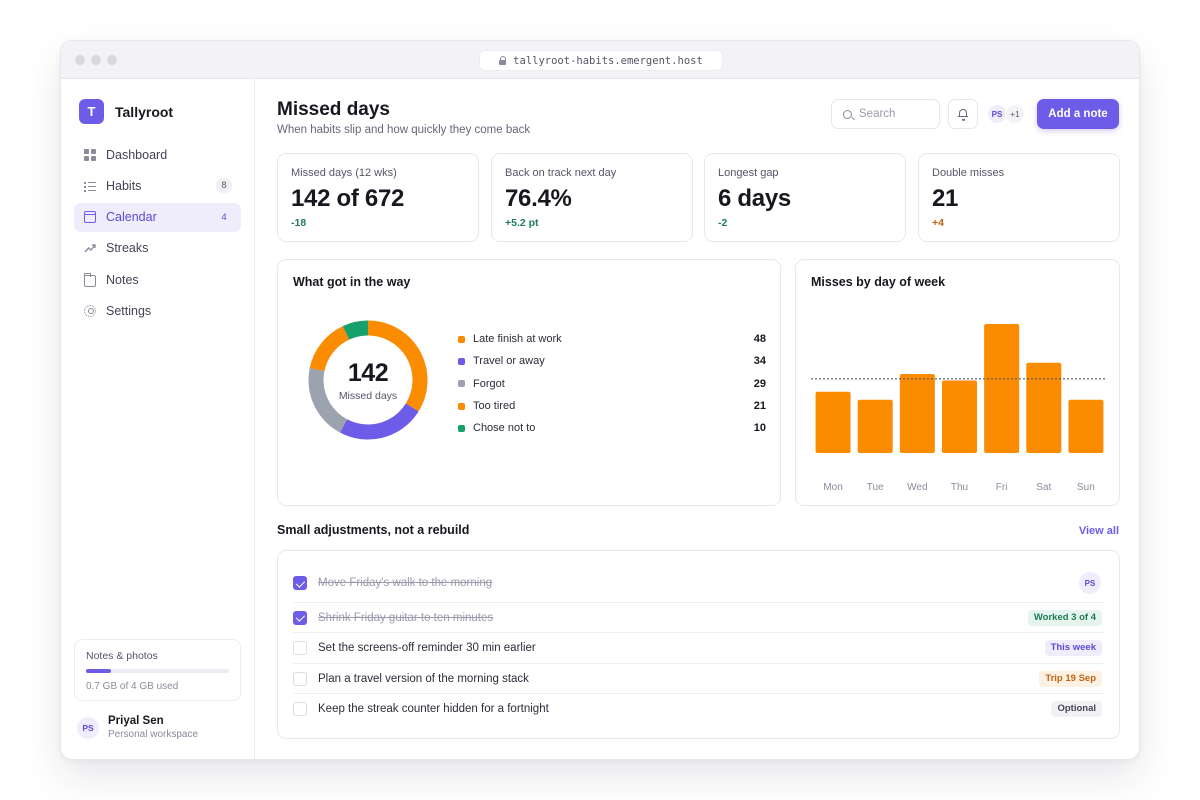 Image resolution: width=1200 pixels, height=800 pixels. Describe the element at coordinates (963, 114) in the screenshot. I see `notifications-button` at that location.